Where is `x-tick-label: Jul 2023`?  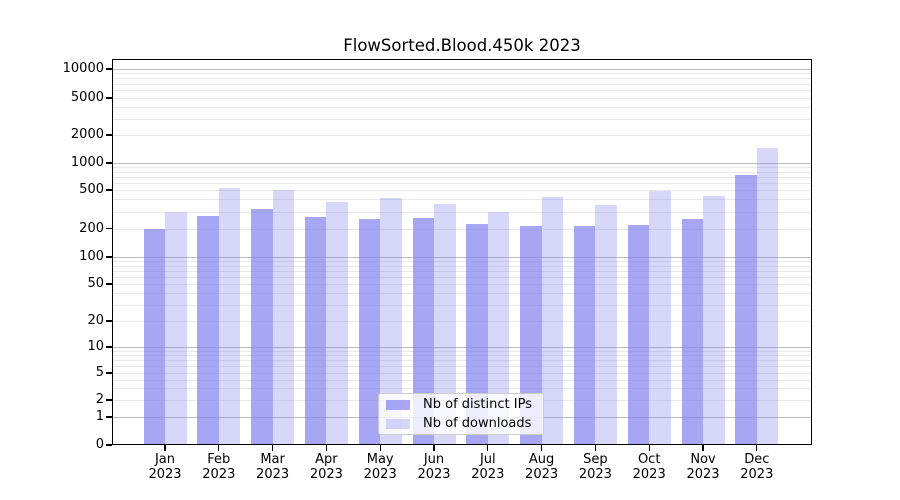 x-tick-label: Jul 2023 is located at coordinates (488, 467).